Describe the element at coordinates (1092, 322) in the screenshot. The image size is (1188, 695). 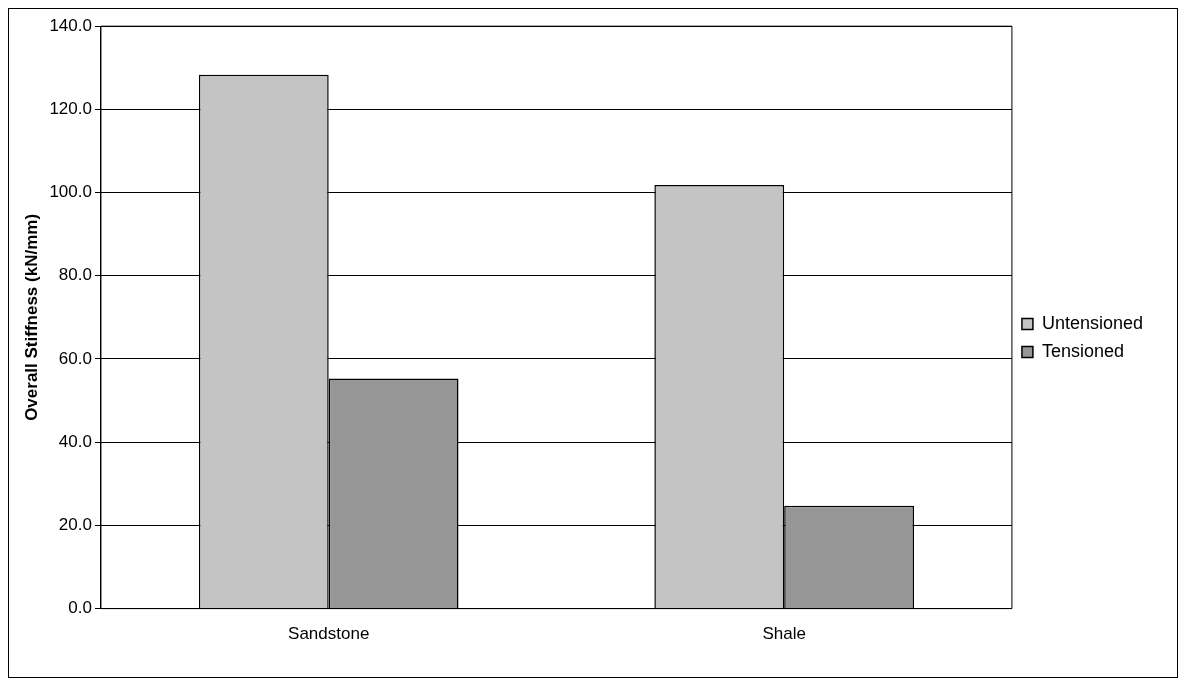
I see `legend-label: Untensioned` at that location.